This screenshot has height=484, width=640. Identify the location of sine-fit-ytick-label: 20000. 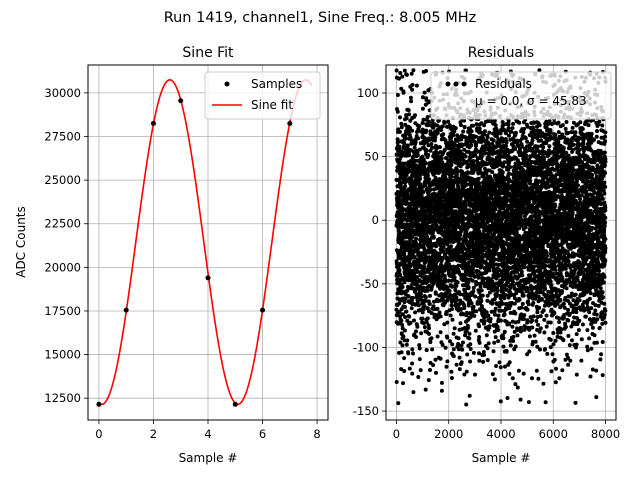
(62, 267).